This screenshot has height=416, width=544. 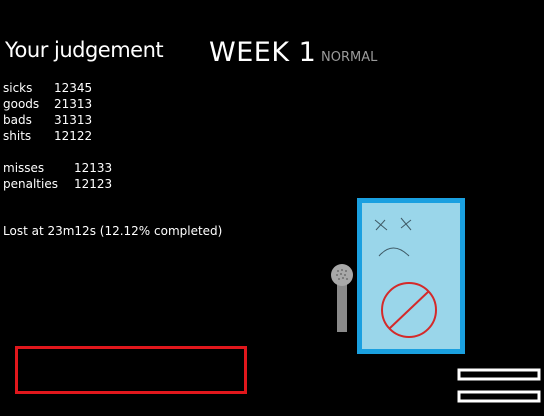 I want to click on stat-row-misses: misses 12133, so click(x=57, y=168).